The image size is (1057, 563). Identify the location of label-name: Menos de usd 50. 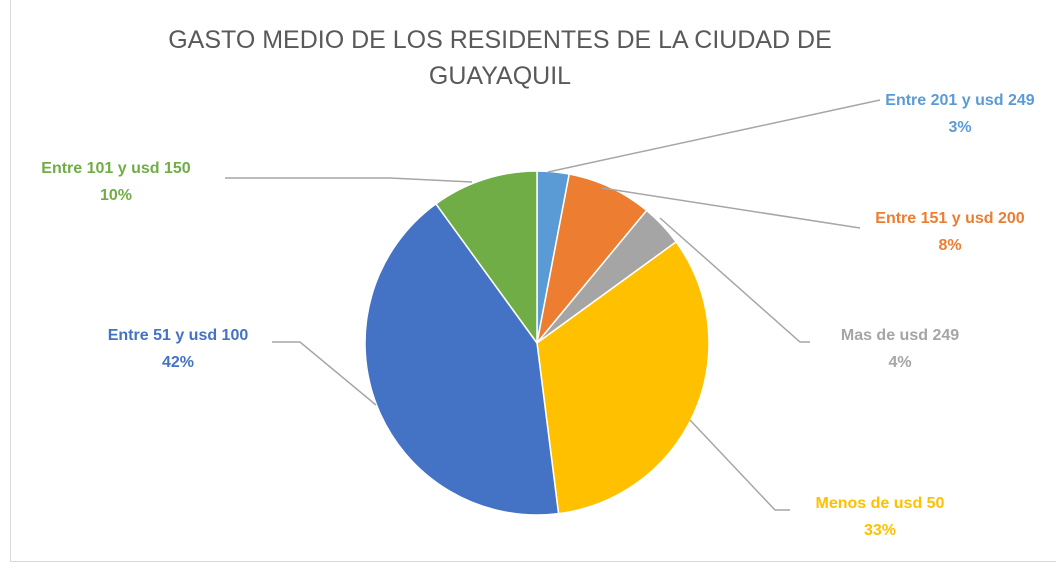
(880, 503).